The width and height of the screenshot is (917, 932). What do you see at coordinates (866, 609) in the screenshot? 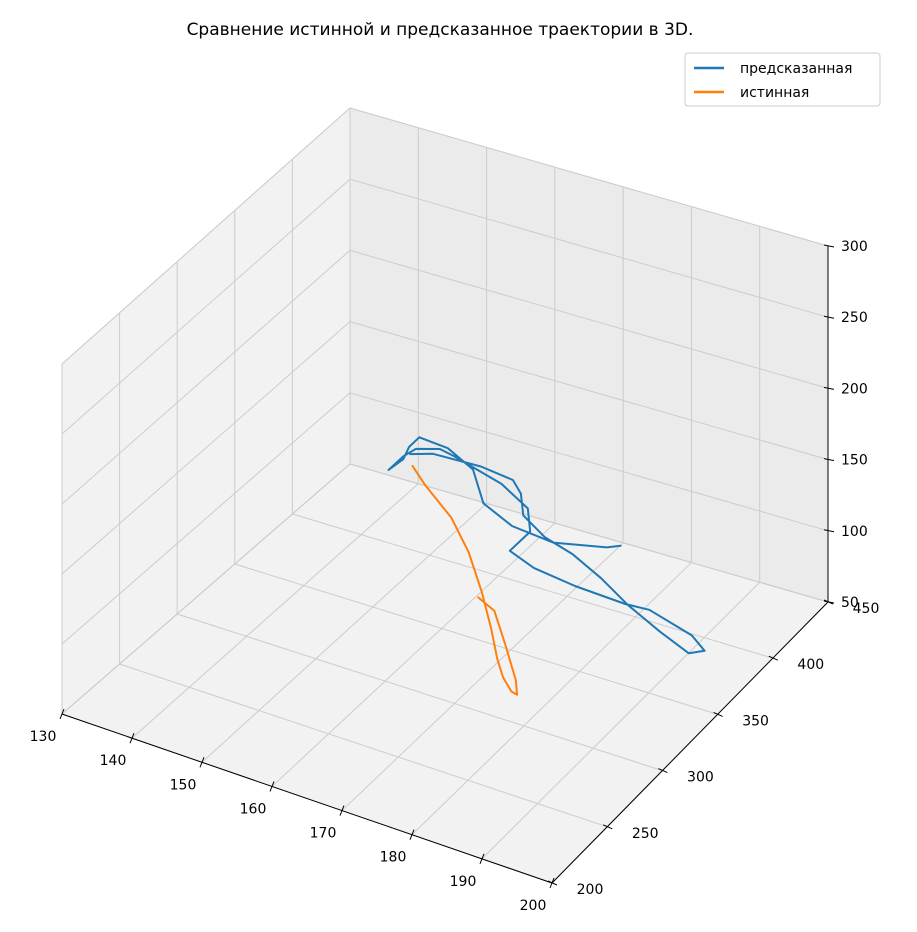
I see `y-tick-label: 450` at bounding box center [866, 609].